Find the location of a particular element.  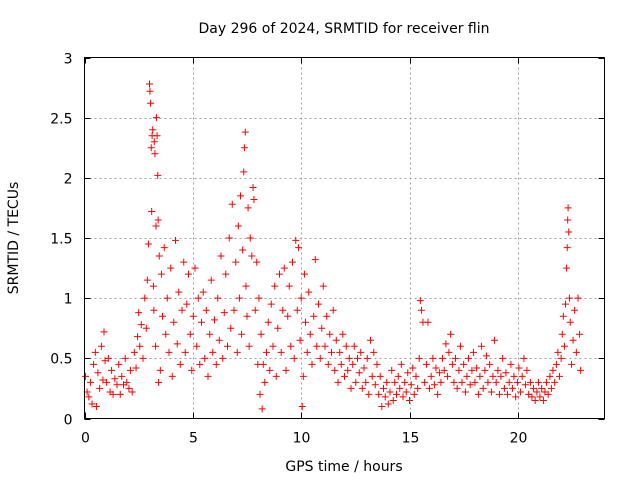

x-tick-label: 5 is located at coordinates (193, 439).